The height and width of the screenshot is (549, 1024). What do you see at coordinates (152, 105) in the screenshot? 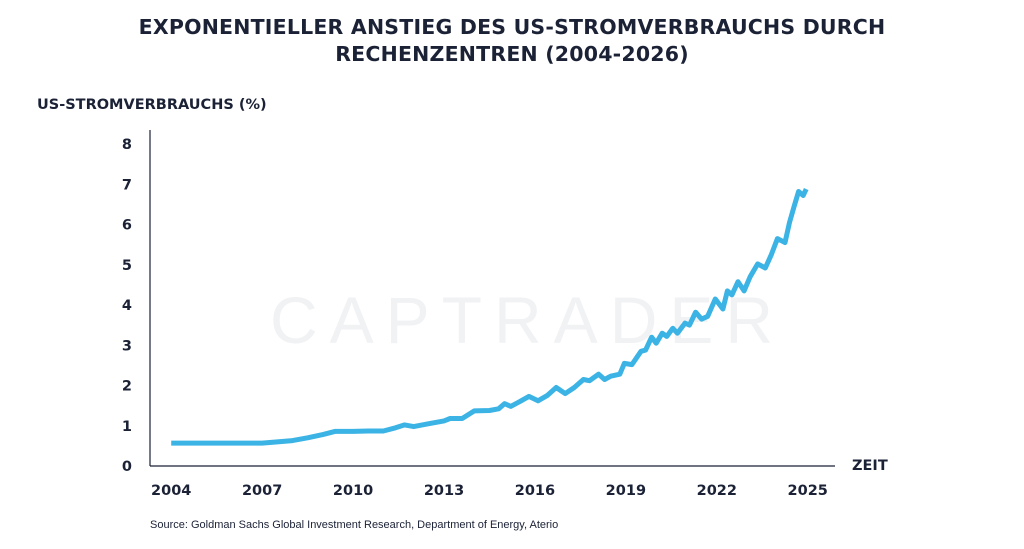
I see `y-axis-label: US-STROMVERBRAUCHS (%)` at bounding box center [152, 105].